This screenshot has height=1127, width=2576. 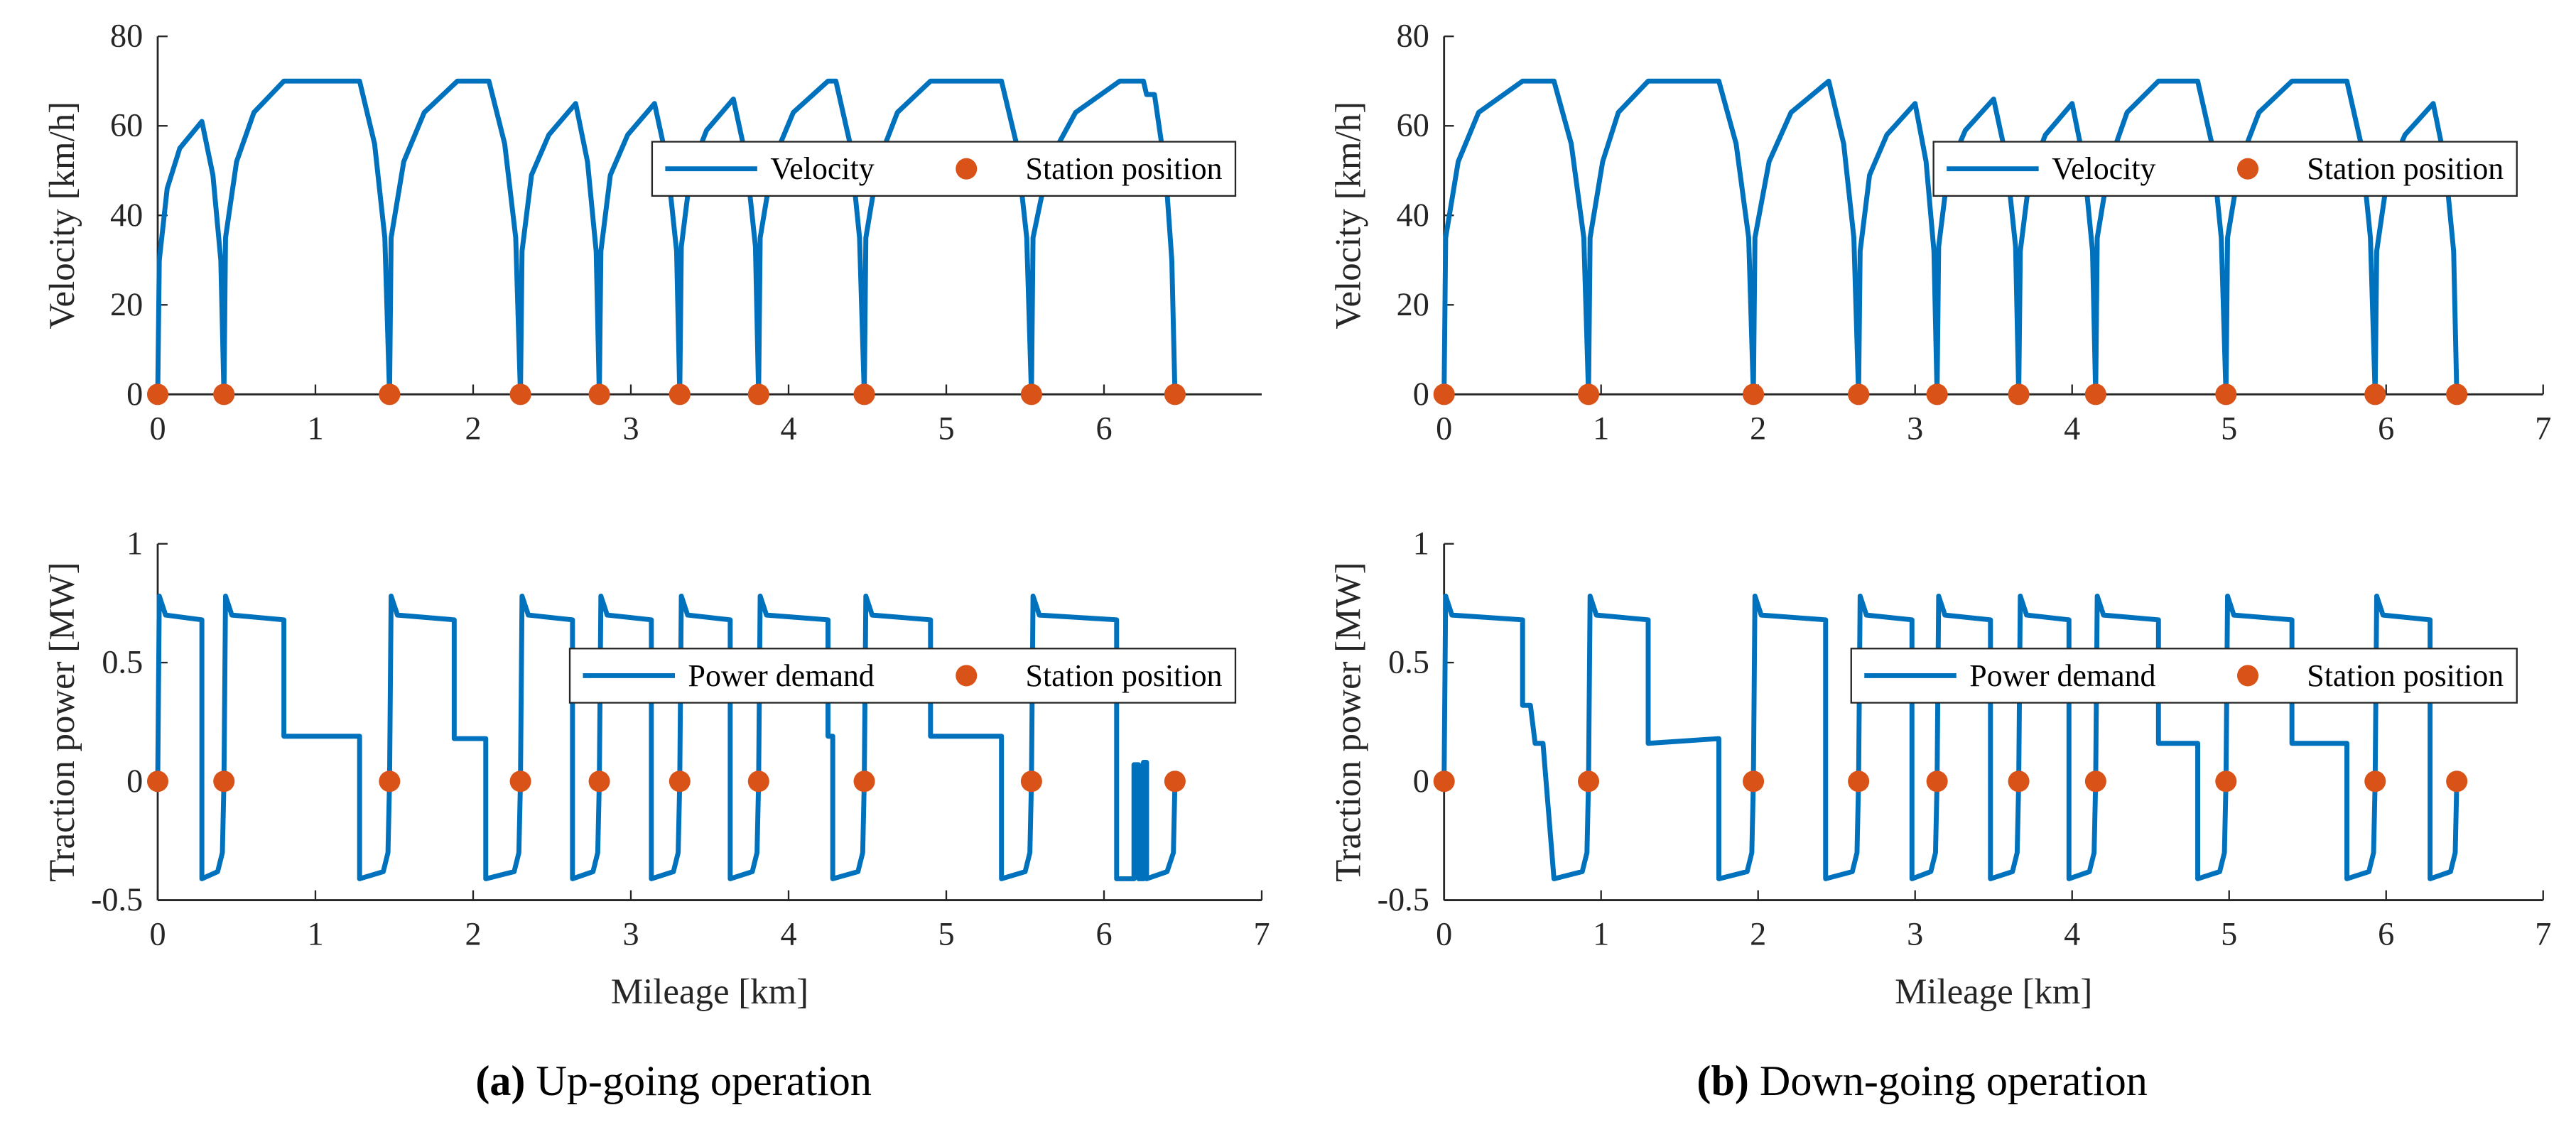 I want to click on caption-a: (a) Up-going operation, so click(x=673, y=1080).